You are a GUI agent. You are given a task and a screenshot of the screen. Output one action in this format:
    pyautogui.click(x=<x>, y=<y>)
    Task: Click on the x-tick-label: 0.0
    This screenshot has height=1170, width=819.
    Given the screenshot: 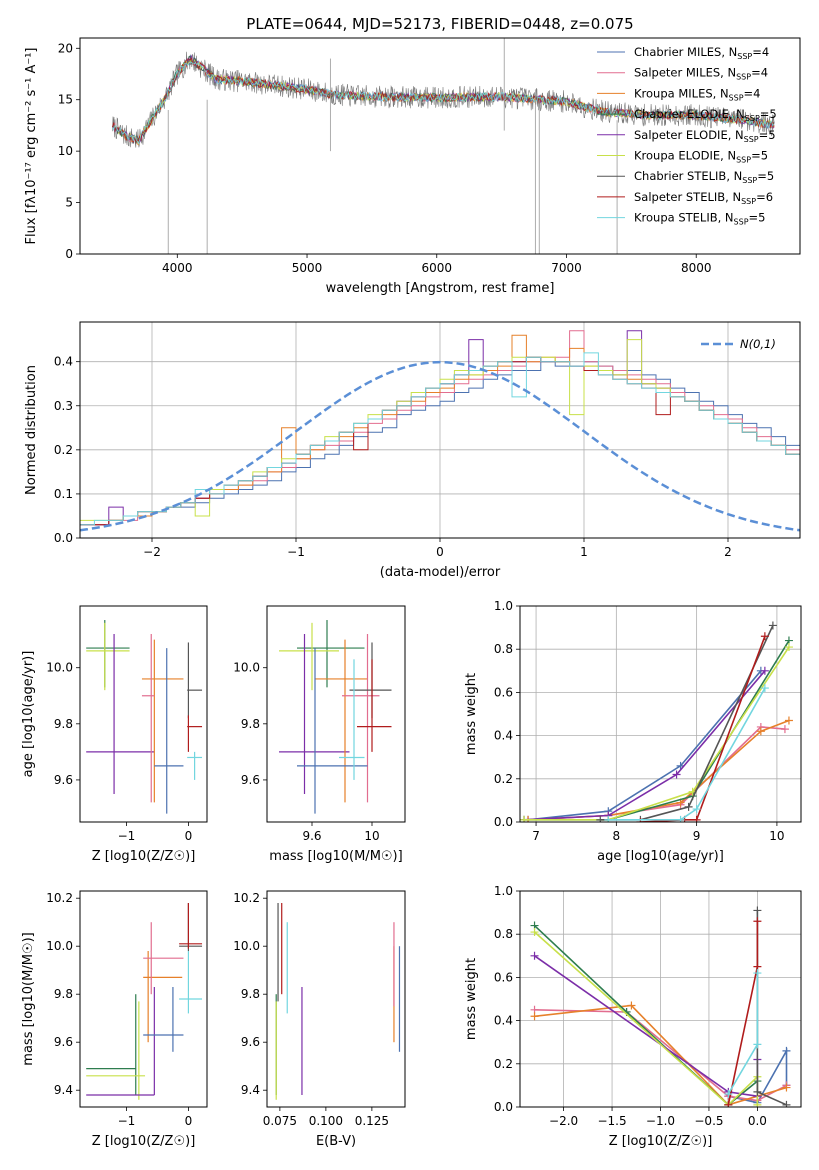 What is the action you would take?
    pyautogui.click(x=757, y=1121)
    